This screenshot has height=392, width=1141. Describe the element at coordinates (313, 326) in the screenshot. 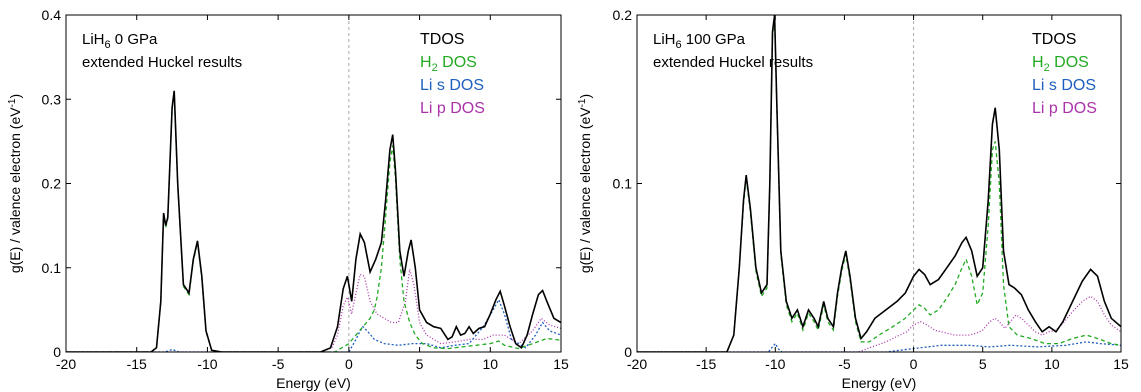

I see `series-line-li-s-dos` at that location.